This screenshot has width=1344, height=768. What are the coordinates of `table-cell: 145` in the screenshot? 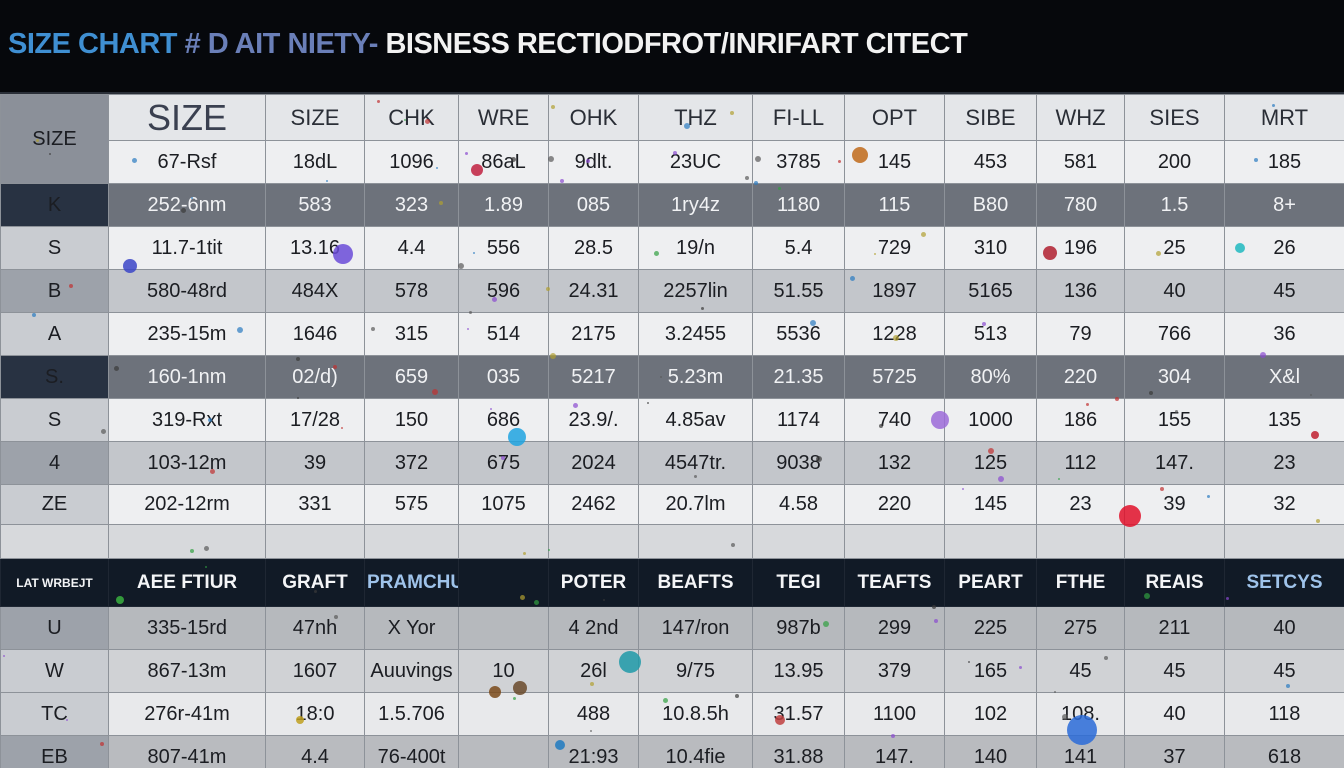 It's located at (894, 162).